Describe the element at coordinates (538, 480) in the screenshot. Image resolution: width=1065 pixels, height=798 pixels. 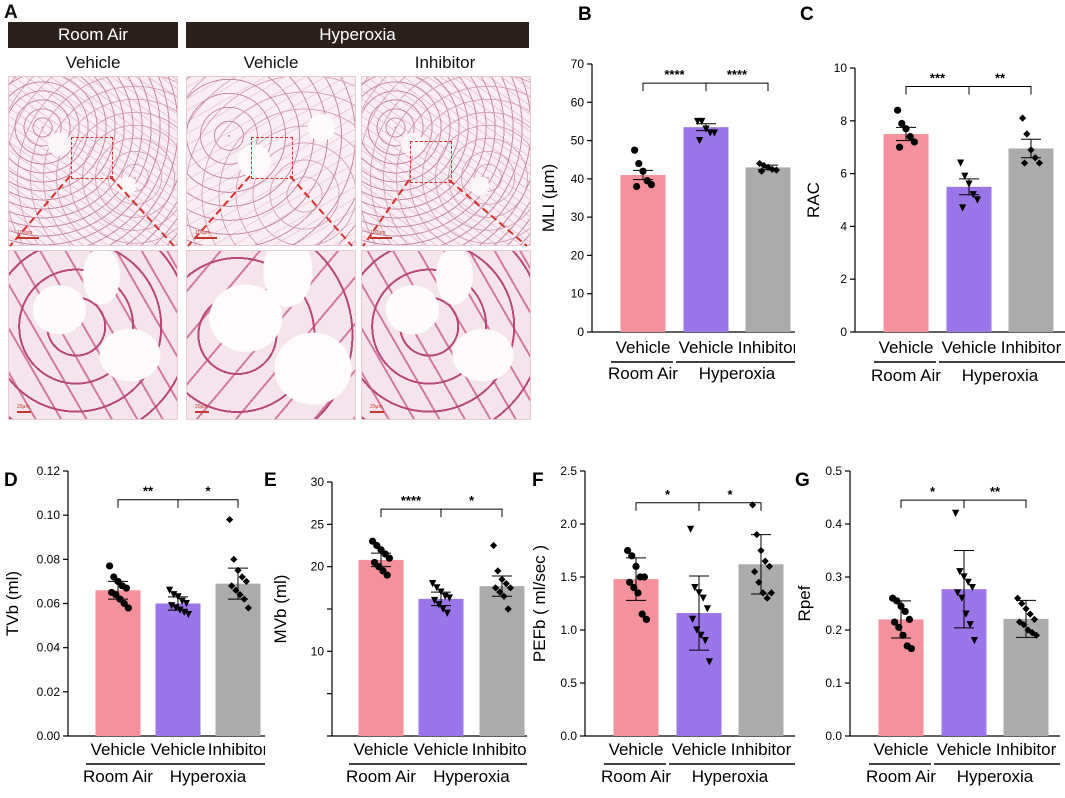
I see `panel-label: F` at that location.